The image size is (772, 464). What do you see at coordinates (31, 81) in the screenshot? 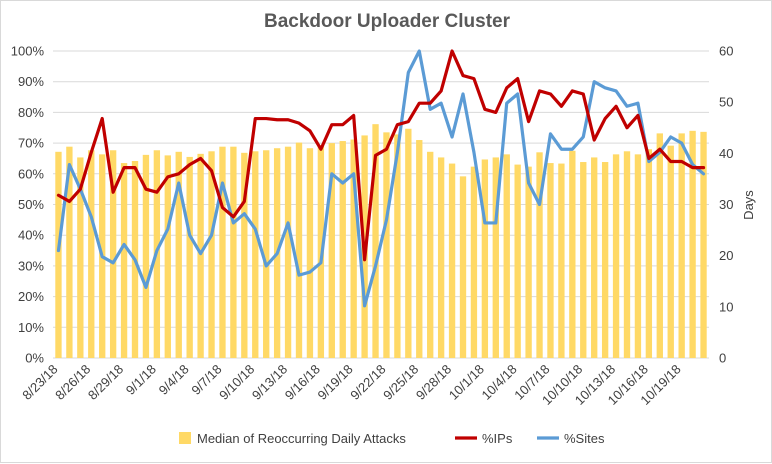
I see `left-tick-label: 90%` at bounding box center [31, 81].